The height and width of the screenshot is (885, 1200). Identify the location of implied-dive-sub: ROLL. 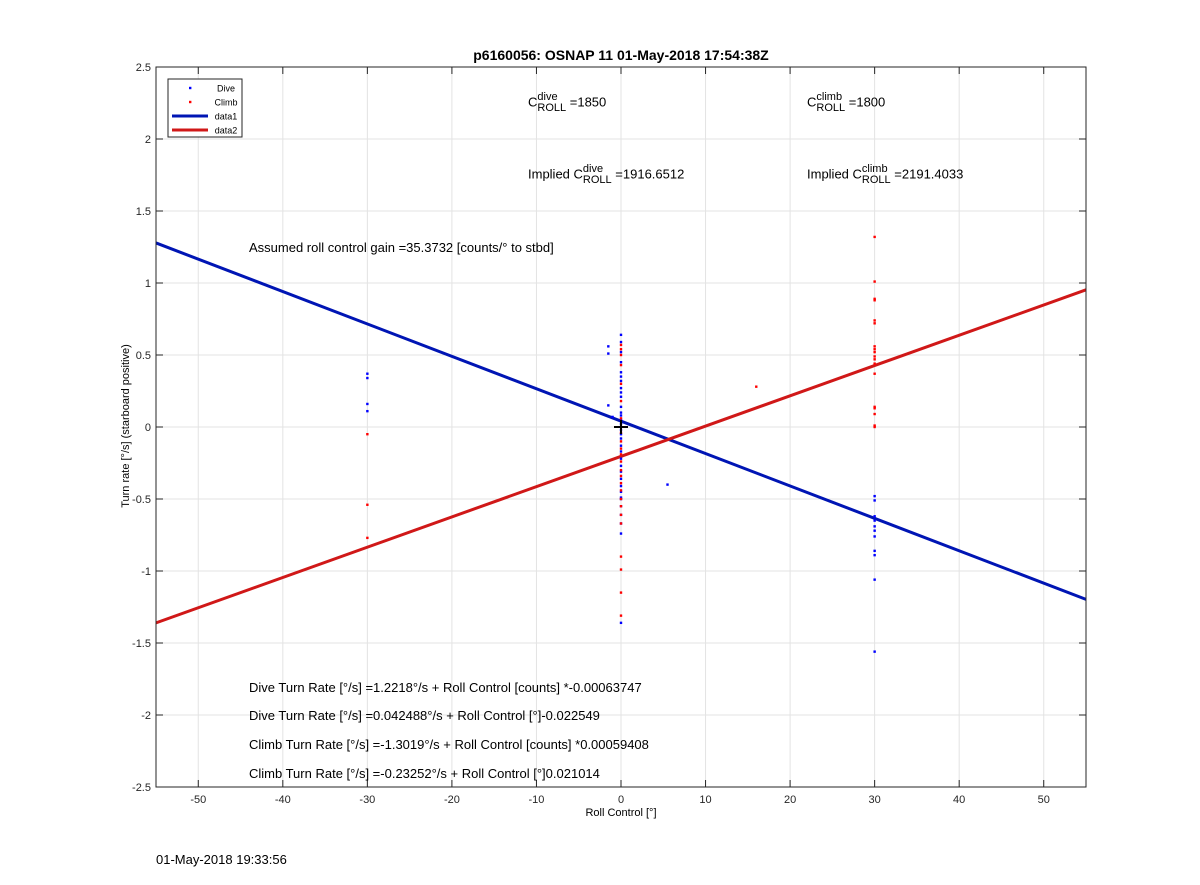
(597, 180).